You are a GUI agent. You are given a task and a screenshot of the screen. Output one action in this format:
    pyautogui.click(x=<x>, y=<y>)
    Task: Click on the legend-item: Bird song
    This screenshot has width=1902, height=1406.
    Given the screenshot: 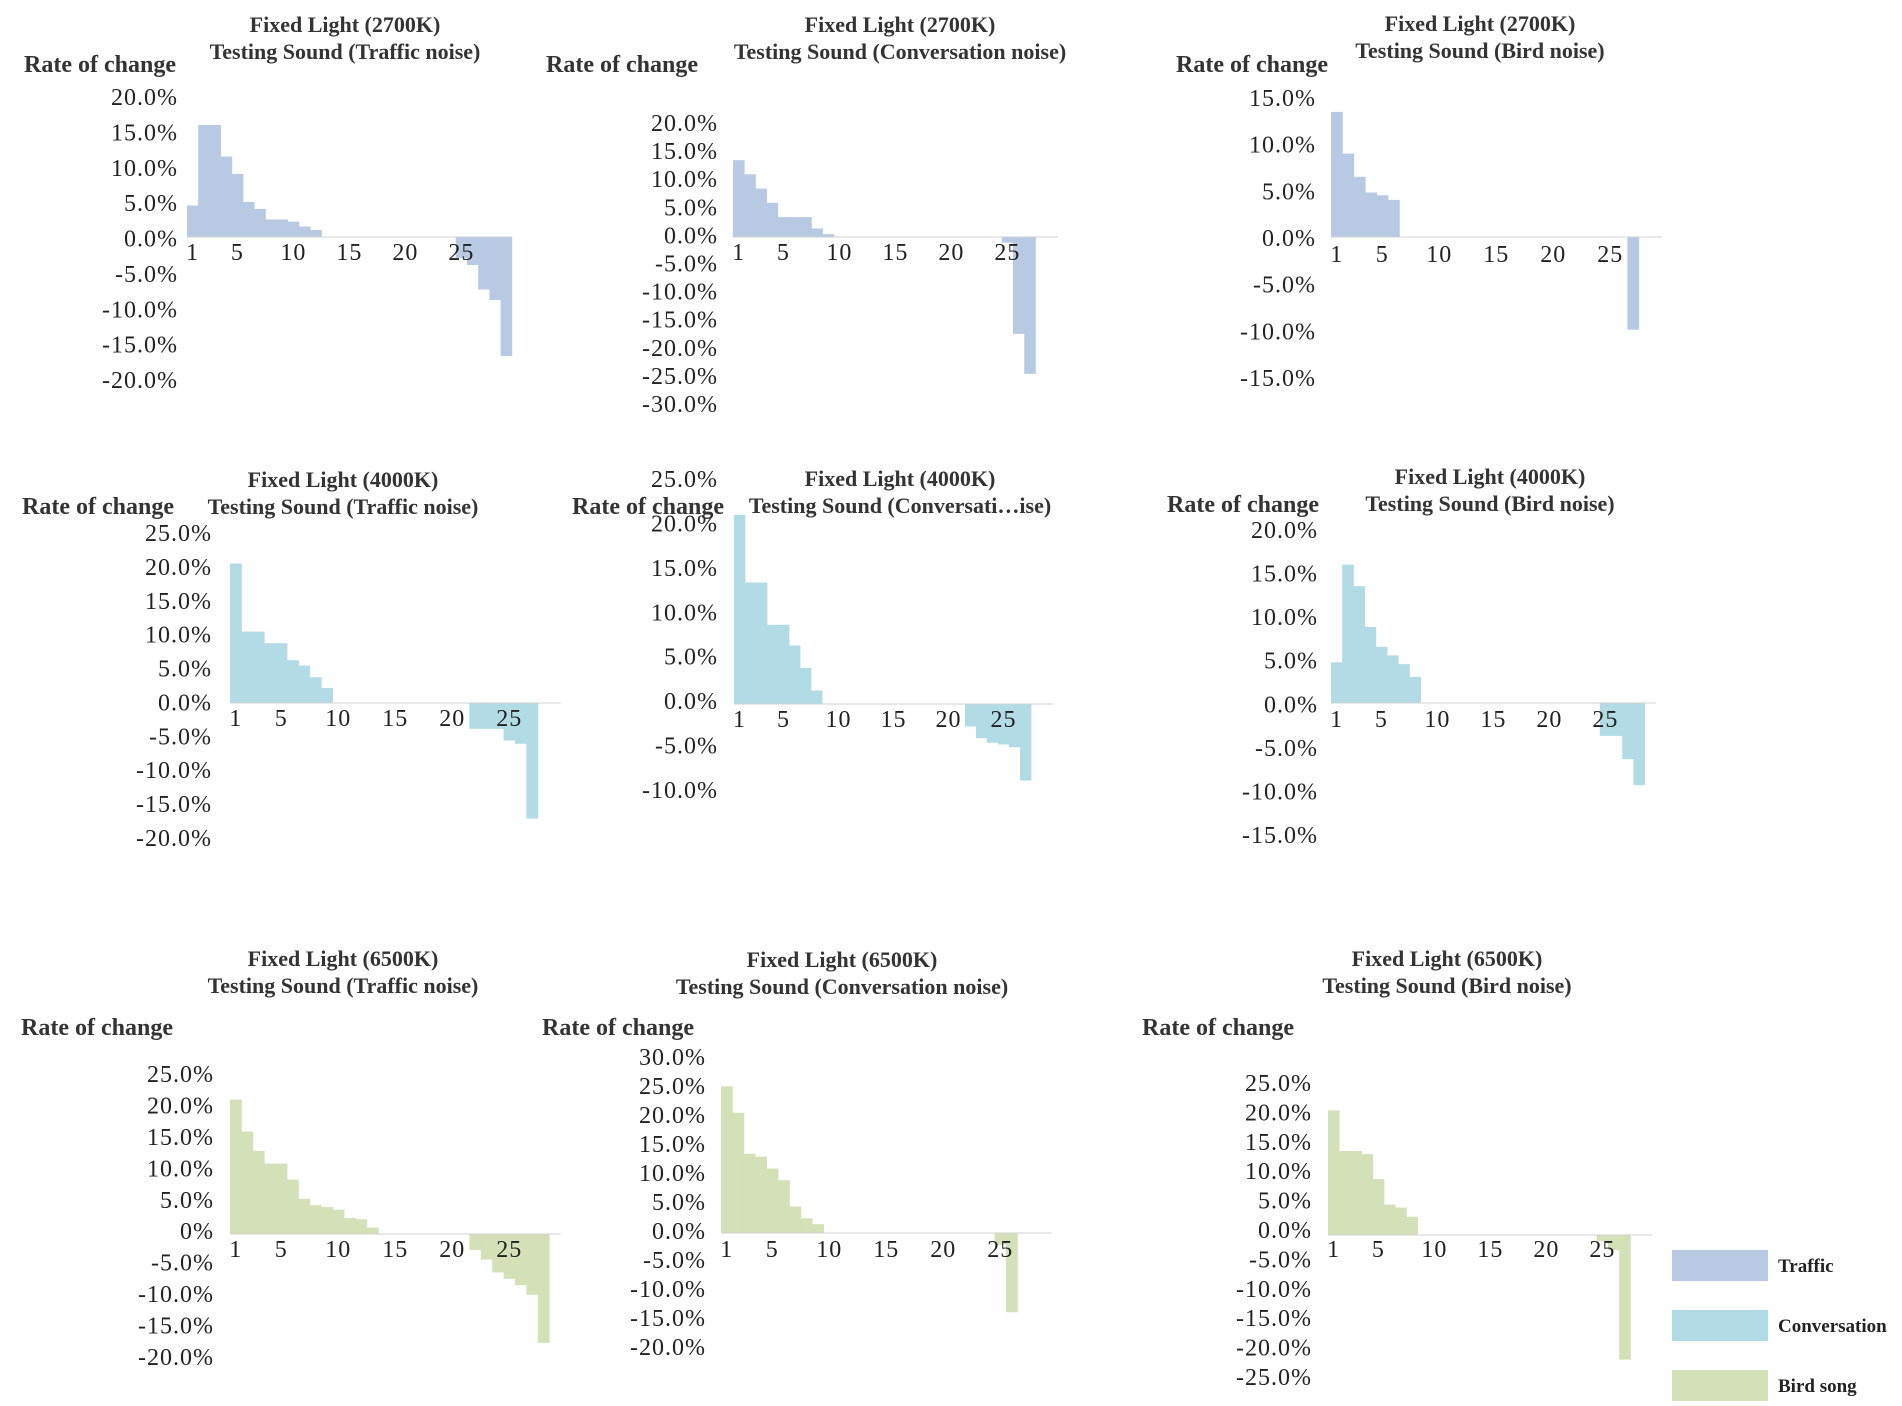 What is the action you would take?
    pyautogui.click(x=1764, y=1385)
    